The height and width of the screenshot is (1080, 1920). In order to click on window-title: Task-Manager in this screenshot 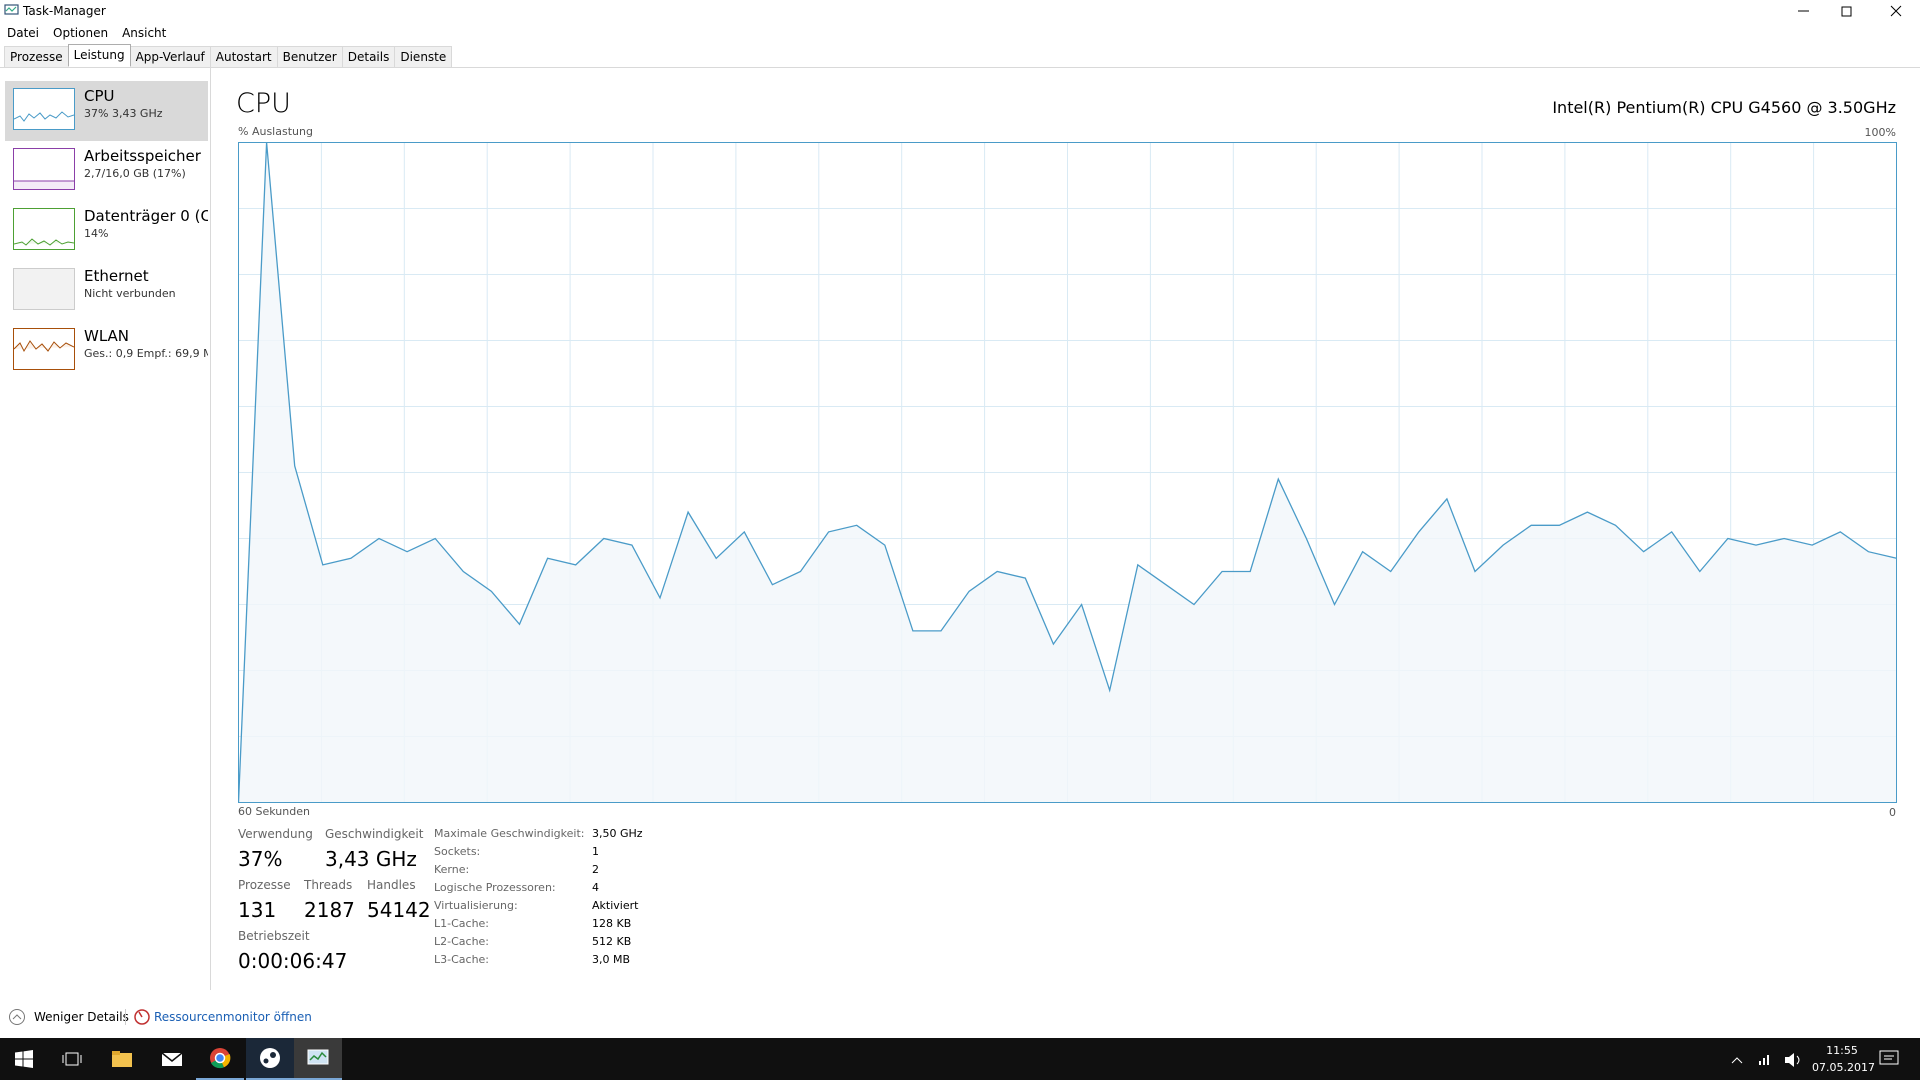, I will do `click(64, 11)`.